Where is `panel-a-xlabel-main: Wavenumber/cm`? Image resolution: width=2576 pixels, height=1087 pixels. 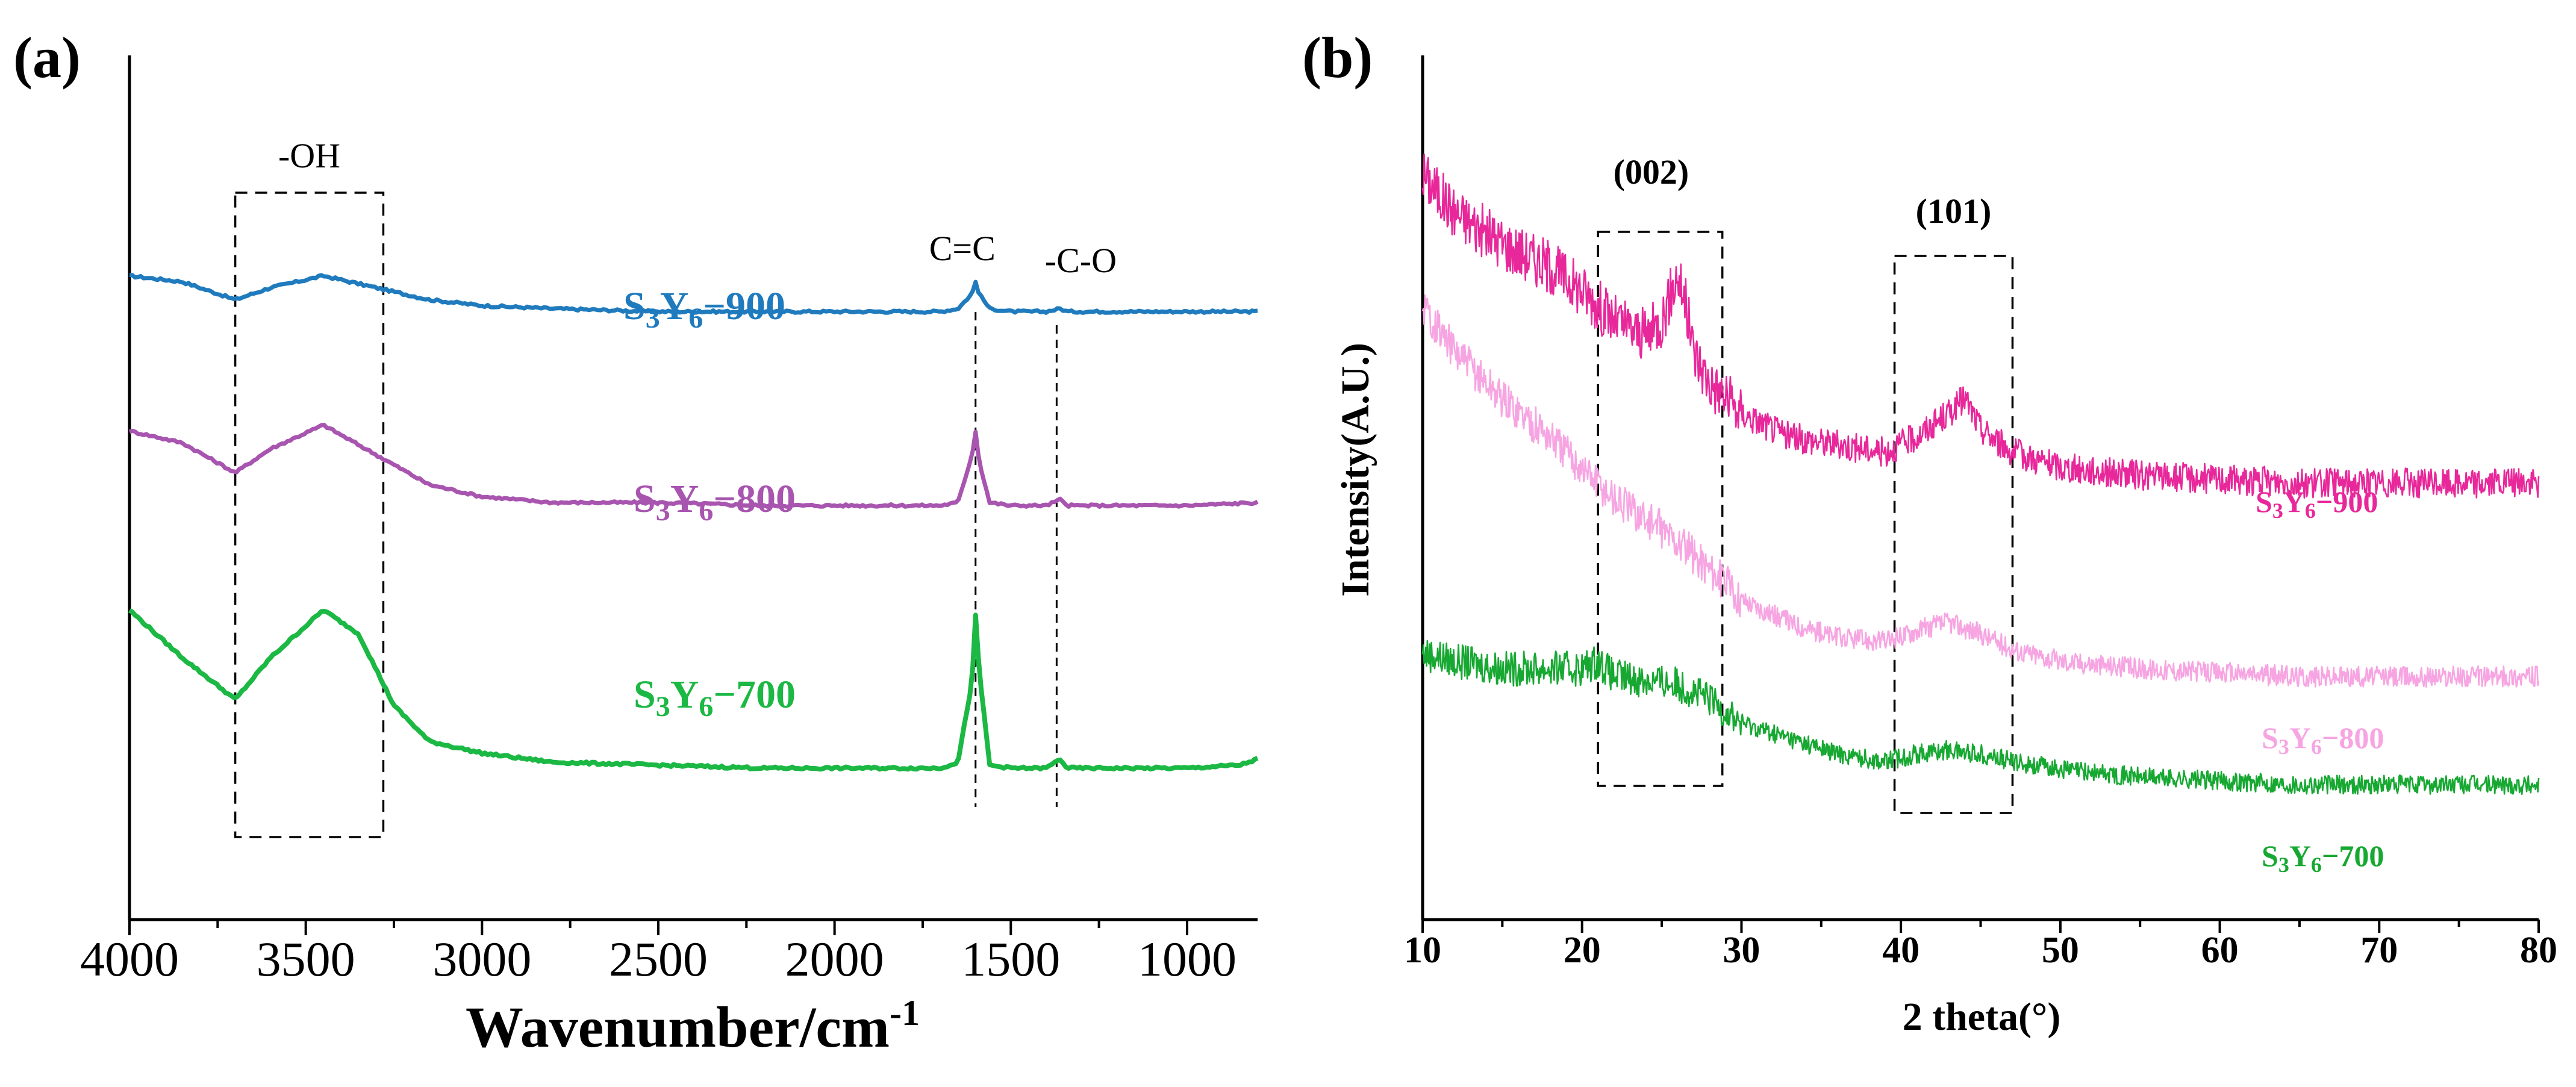
panel-a-xlabel-main: Wavenumber/cm is located at coordinates (678, 1027).